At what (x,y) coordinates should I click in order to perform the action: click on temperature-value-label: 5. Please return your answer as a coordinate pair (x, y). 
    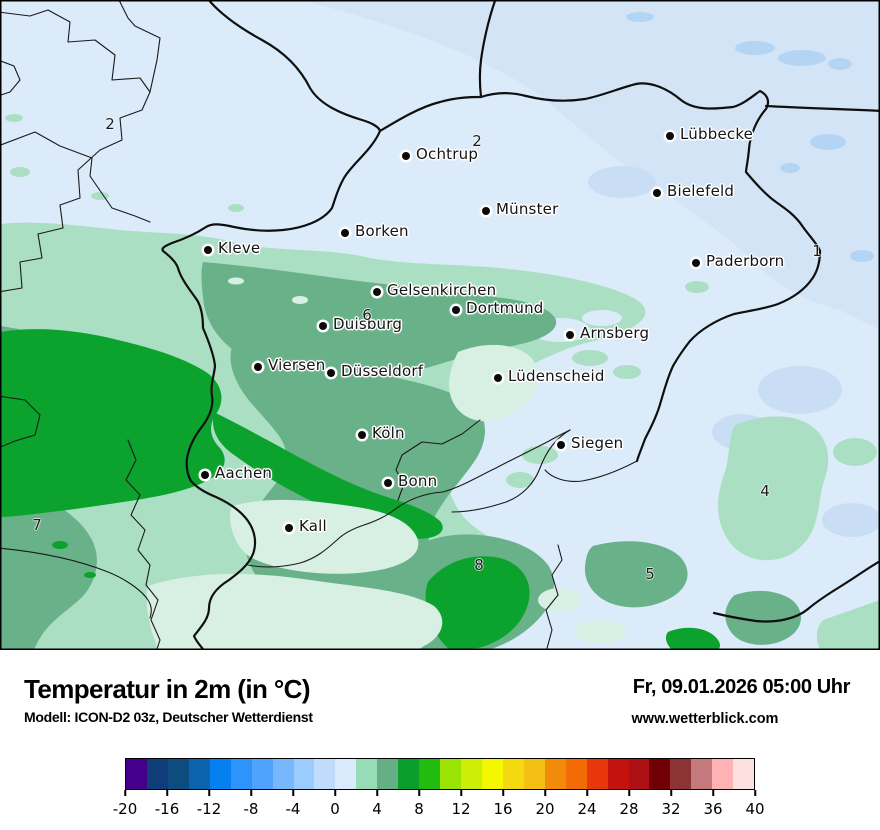
    Looking at the image, I should click on (650, 574).